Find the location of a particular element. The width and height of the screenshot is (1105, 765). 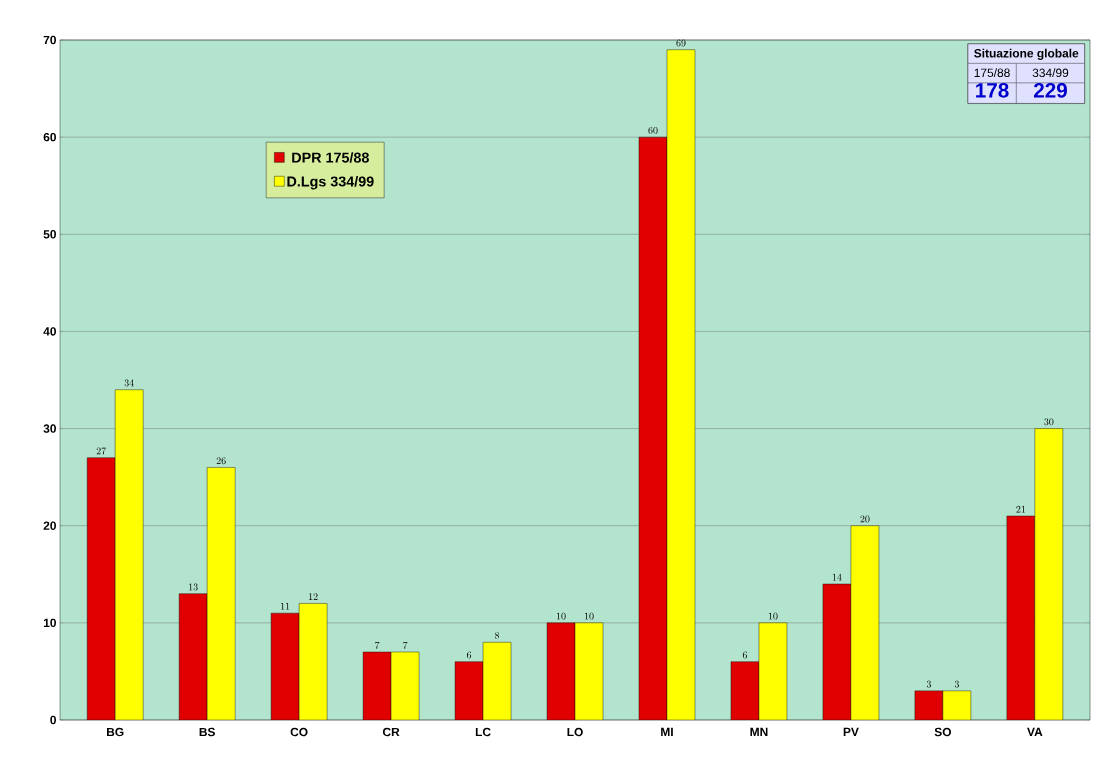

x-tick-label: BS is located at coordinates (207, 732).